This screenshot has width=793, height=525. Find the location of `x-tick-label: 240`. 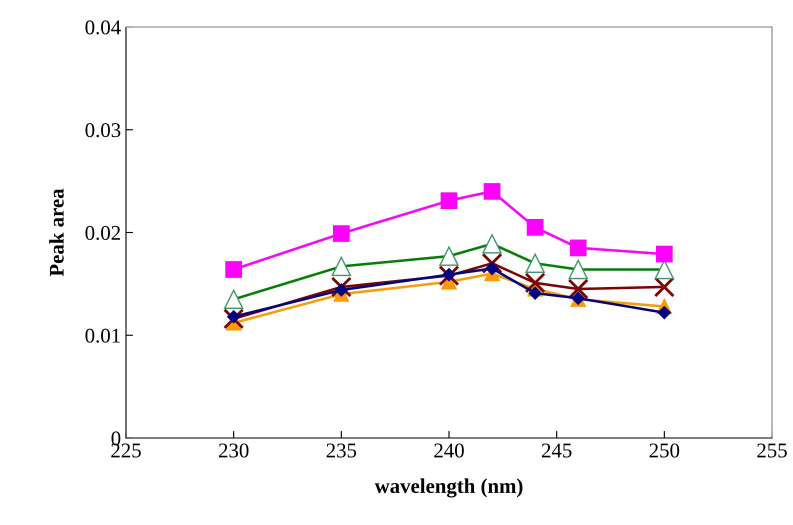

x-tick-label: 240 is located at coordinates (449, 450).